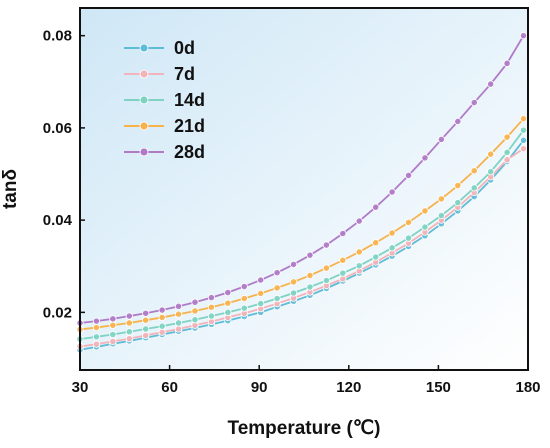 Image resolution: width=550 pixels, height=448 pixels. I want to click on y-tick-label: 0.02, so click(57, 312).